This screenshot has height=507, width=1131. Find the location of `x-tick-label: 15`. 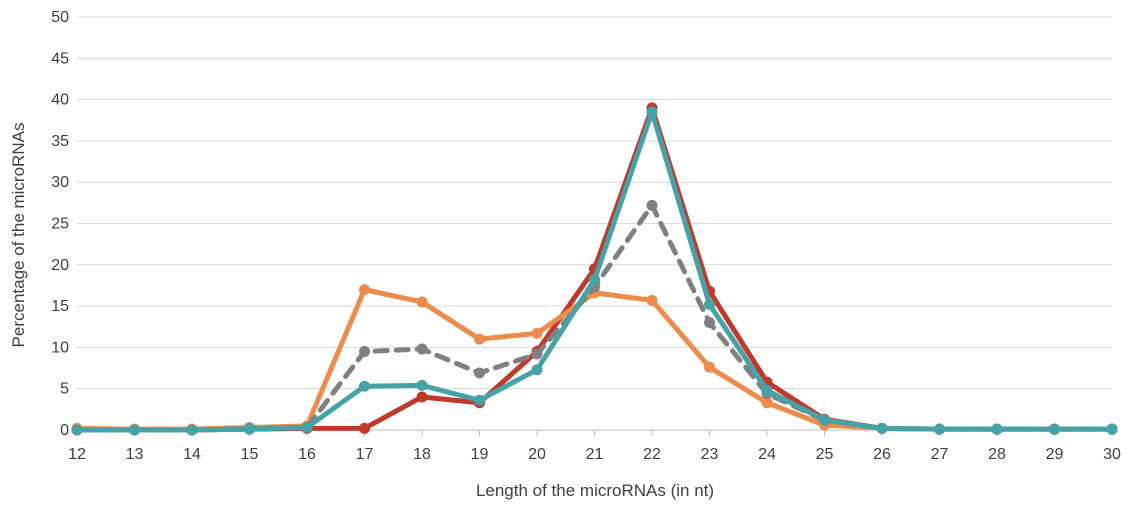

x-tick-label: 15 is located at coordinates (250, 454).